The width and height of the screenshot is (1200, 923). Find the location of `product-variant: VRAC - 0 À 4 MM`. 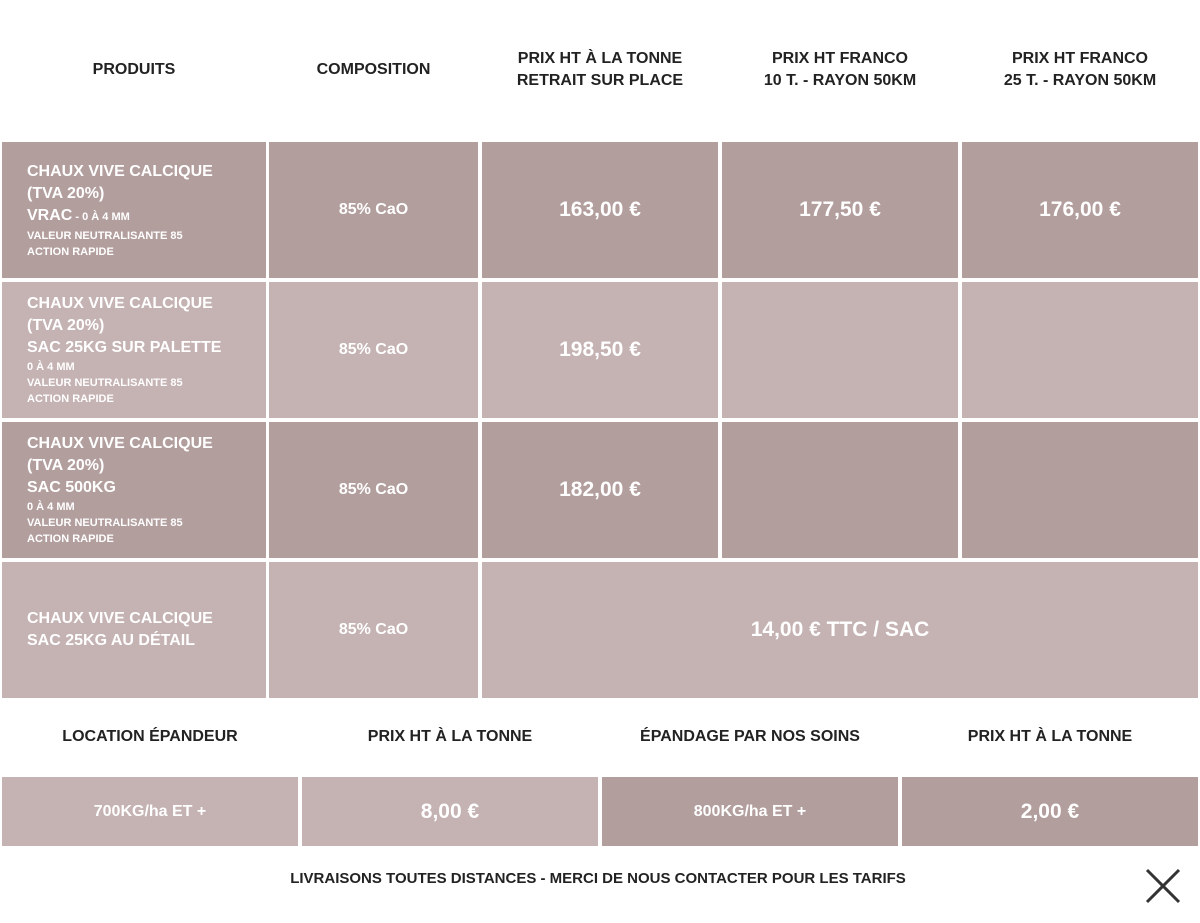

product-variant: VRAC - 0 À 4 MM is located at coordinates (78, 215).